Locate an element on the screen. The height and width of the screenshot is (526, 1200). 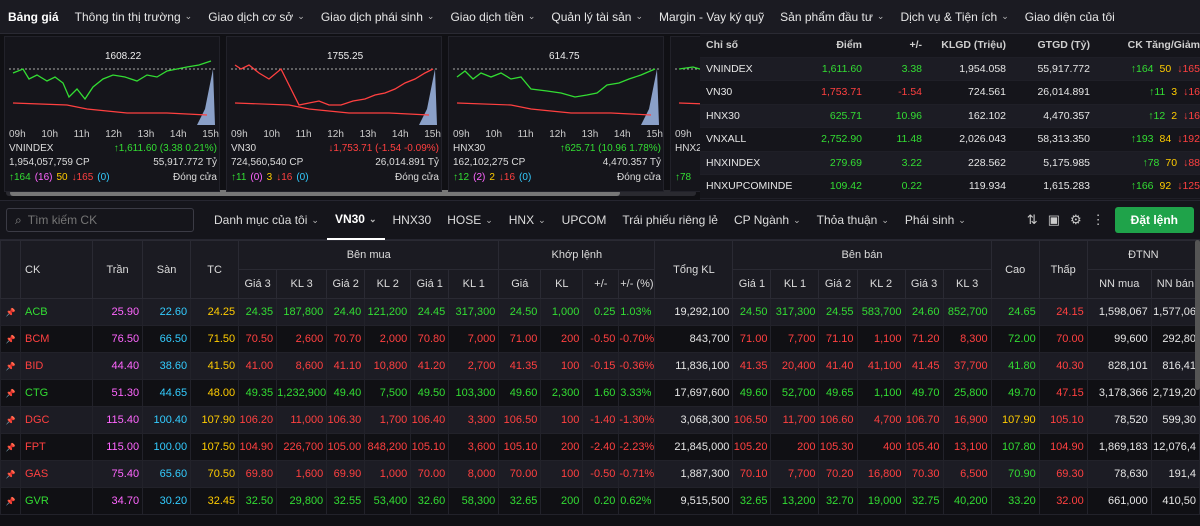
cell-sk2: 41,100 is located at coordinates (881, 366).